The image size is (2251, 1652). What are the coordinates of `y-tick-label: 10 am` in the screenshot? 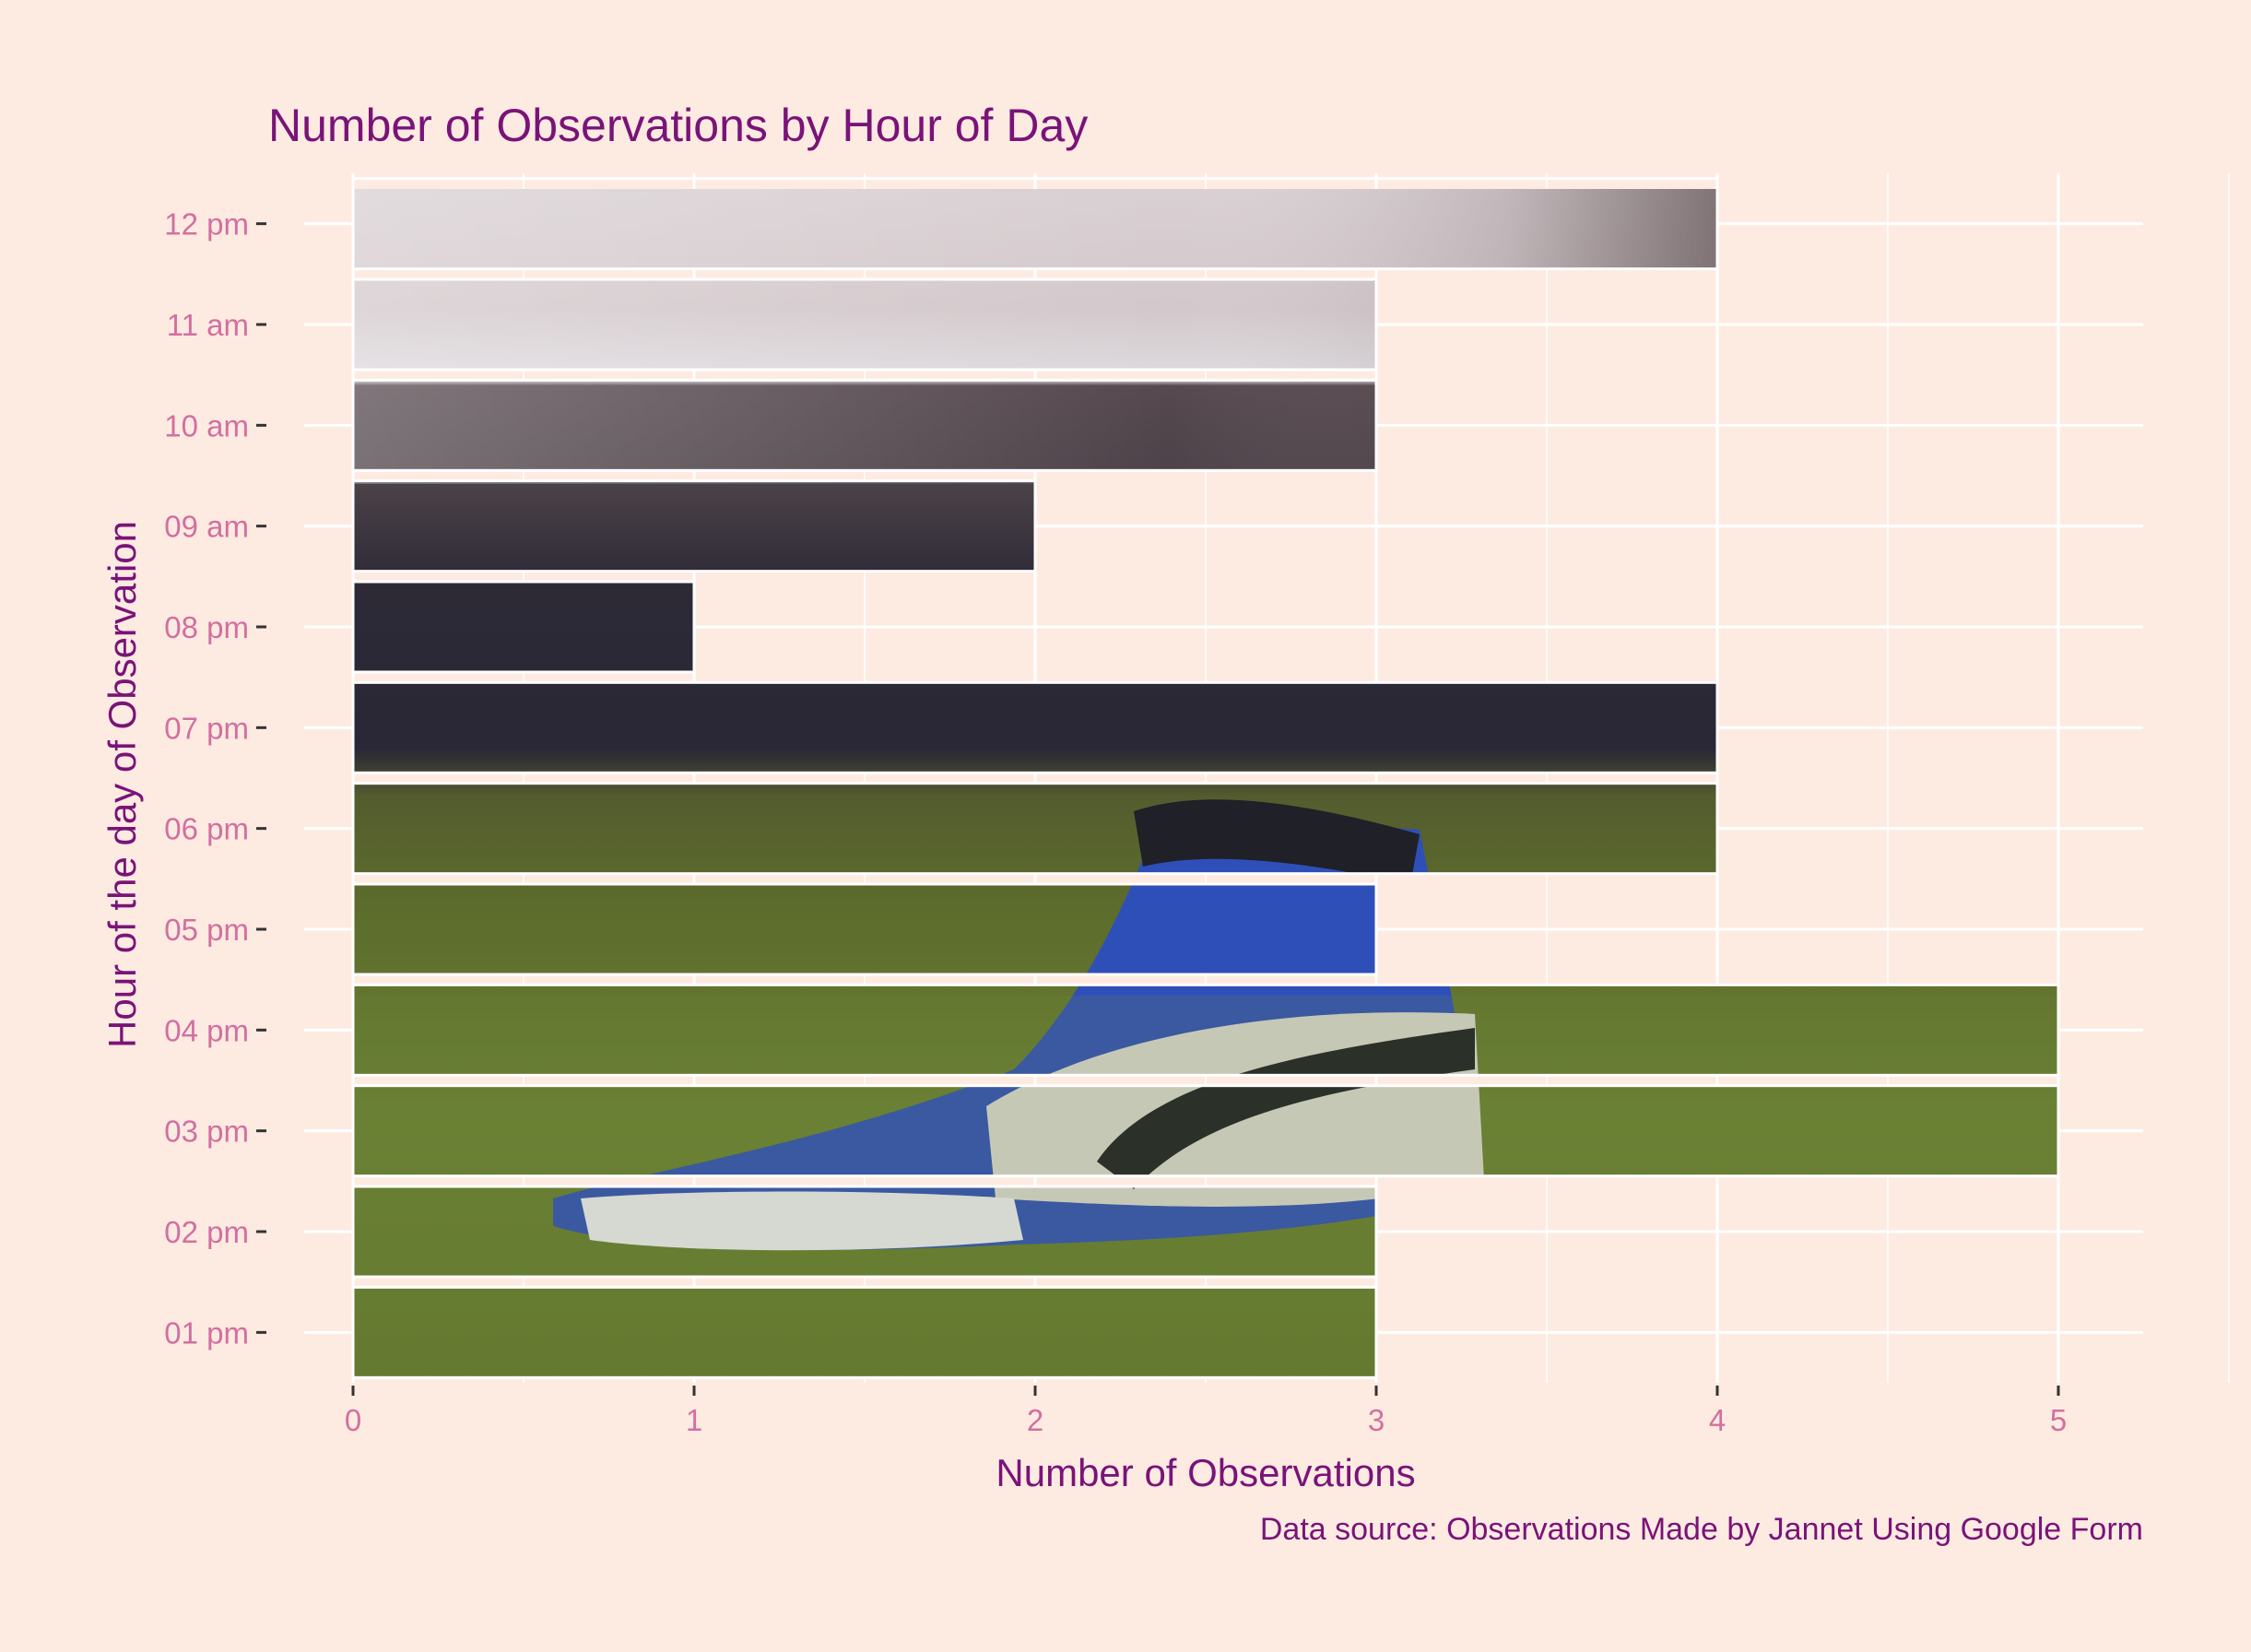 It's located at (206, 425).